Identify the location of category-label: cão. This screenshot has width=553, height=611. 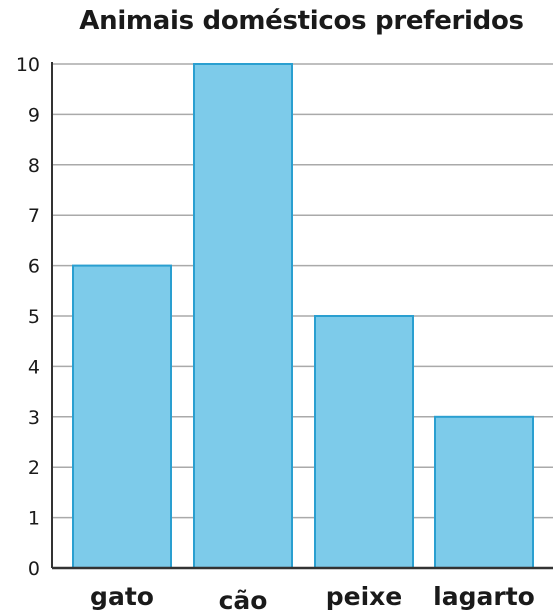
(243, 598).